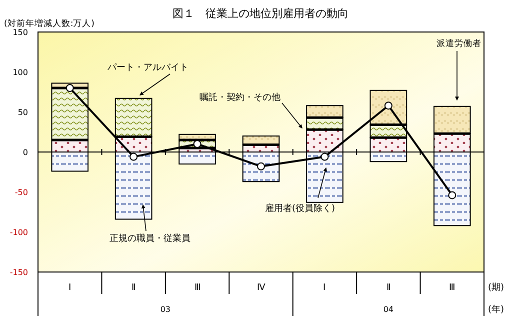 The height and width of the screenshot is (328, 521). Describe the element at coordinates (19, 232) in the screenshot. I see `y-tick-label: -100` at that location.